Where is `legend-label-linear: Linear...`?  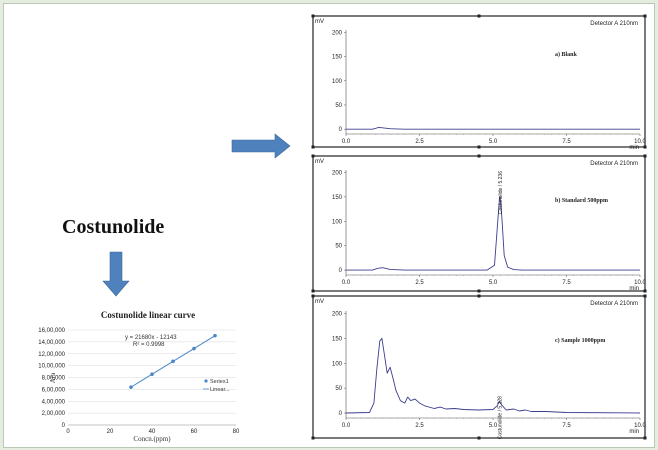
legend-label-linear: Linear... is located at coordinates (220, 390).